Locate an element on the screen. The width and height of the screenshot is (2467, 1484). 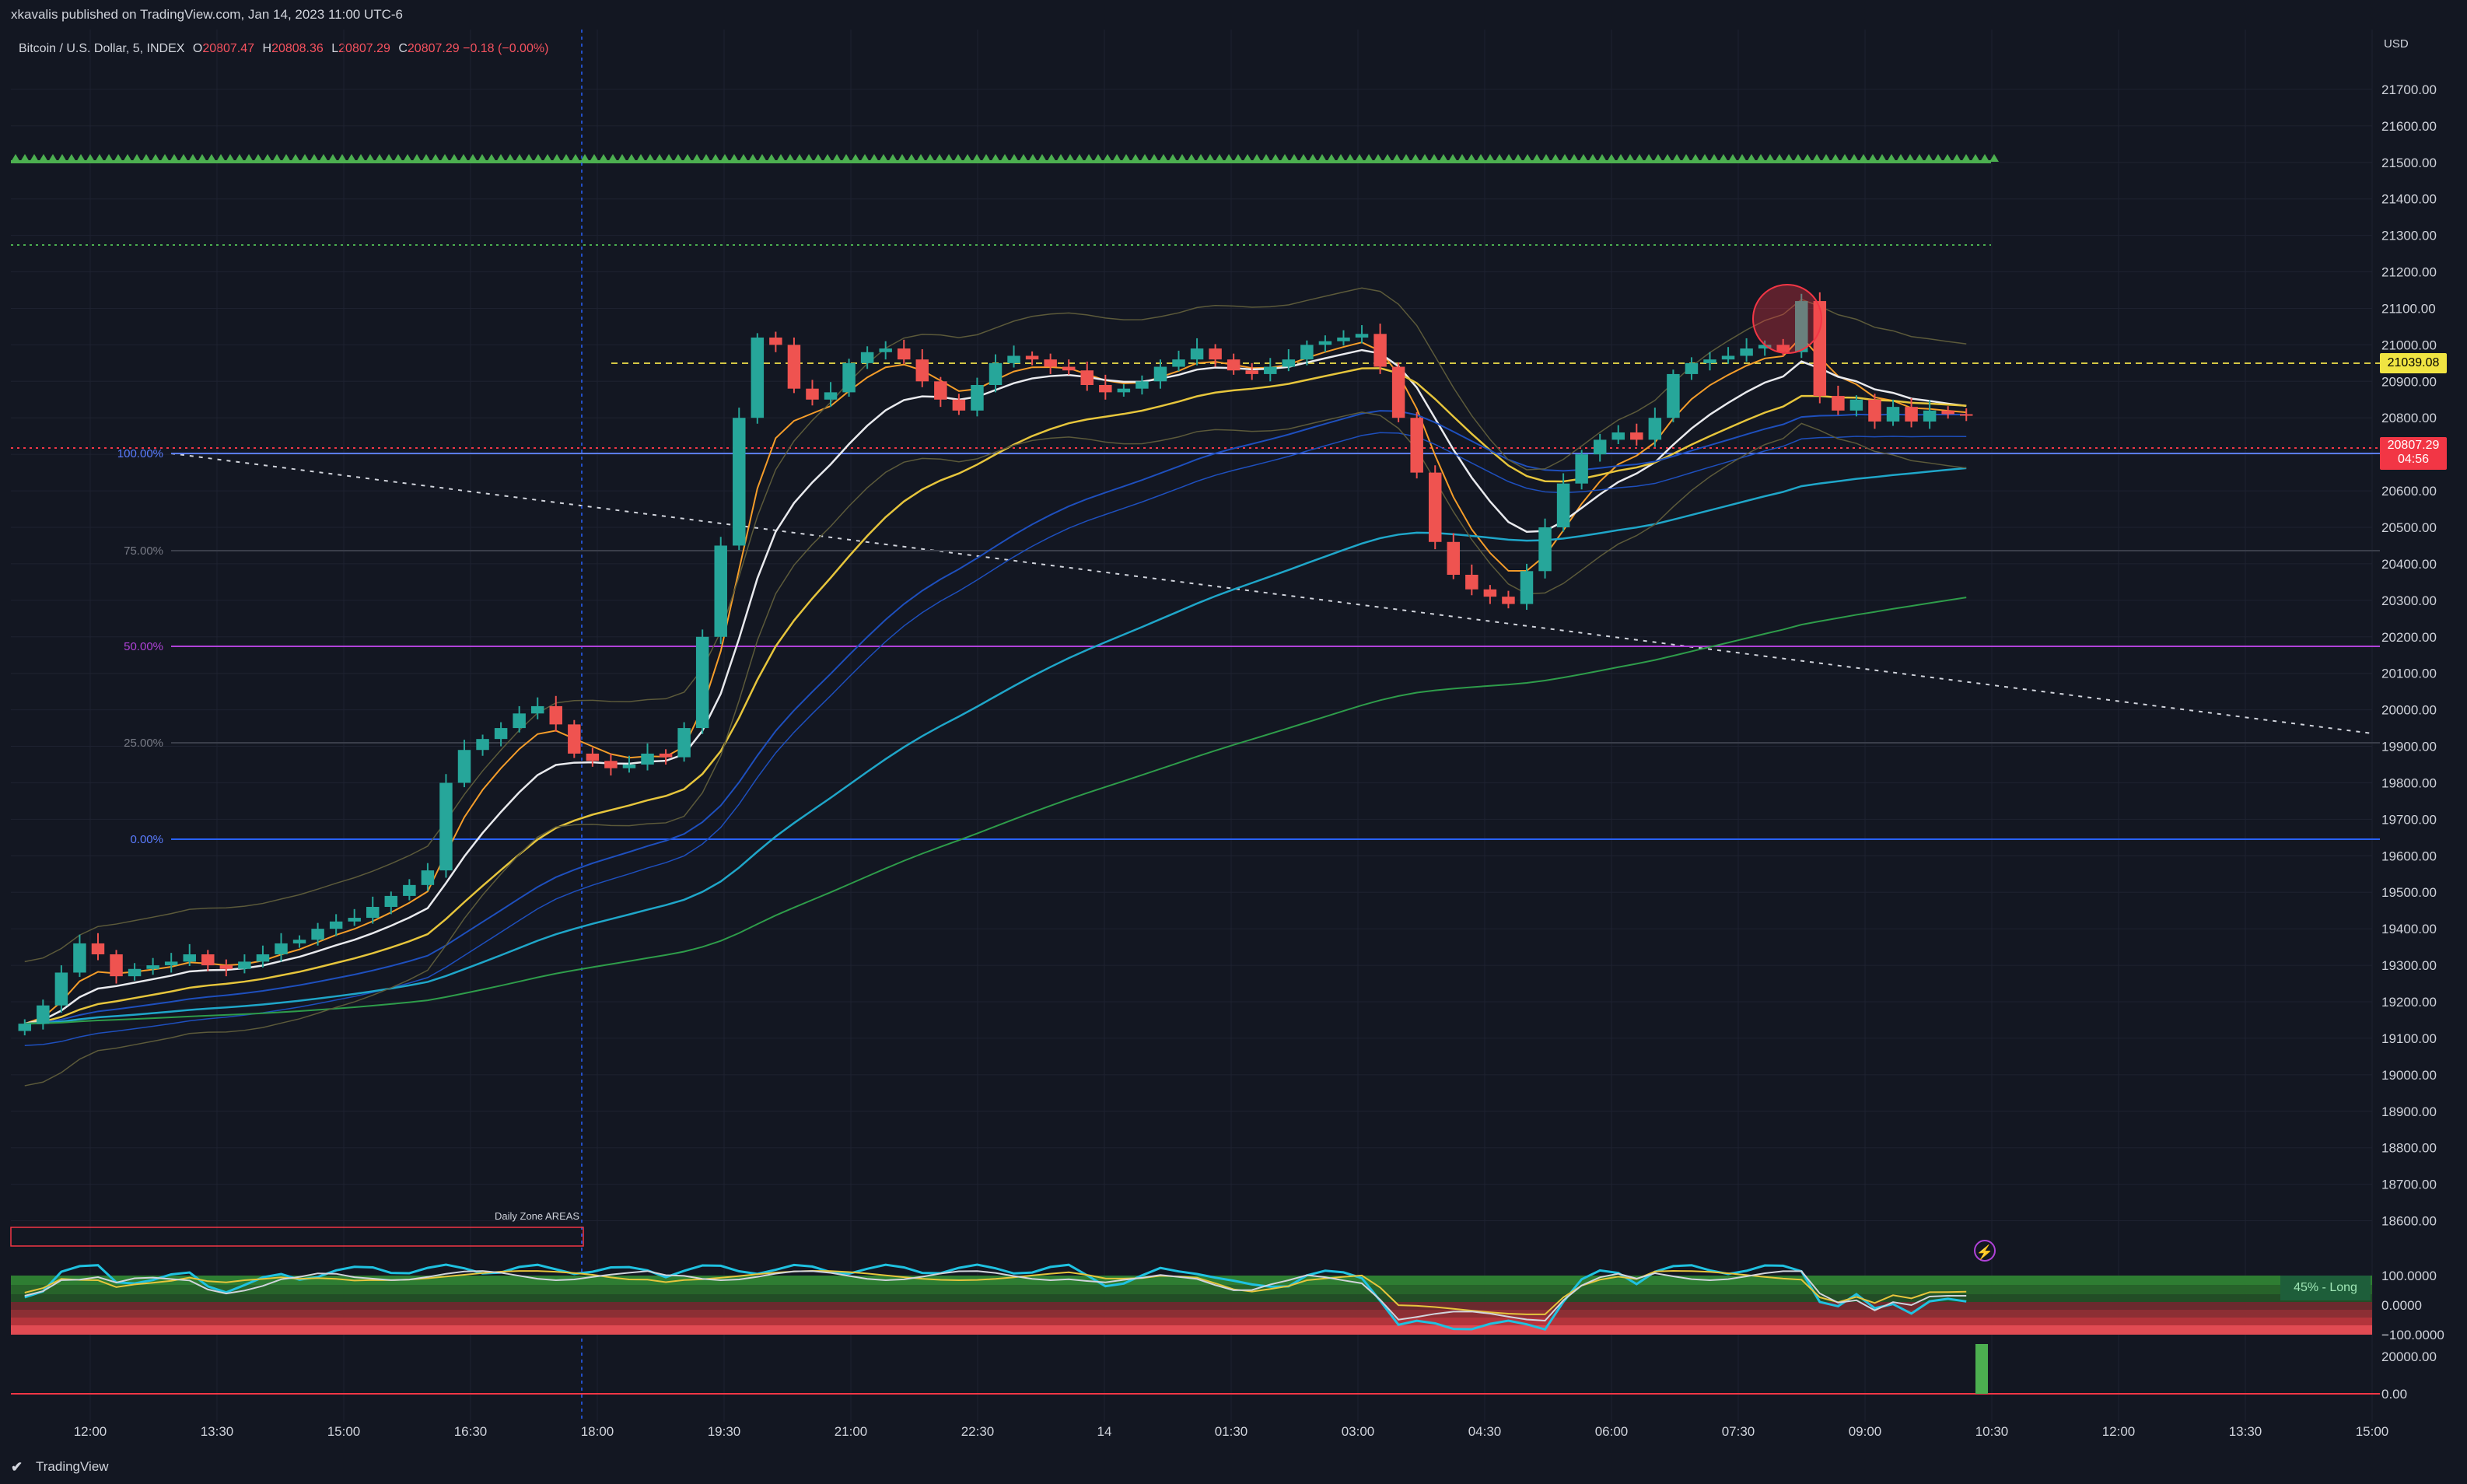
brand-name: TradingView is located at coordinates (72, 1467).